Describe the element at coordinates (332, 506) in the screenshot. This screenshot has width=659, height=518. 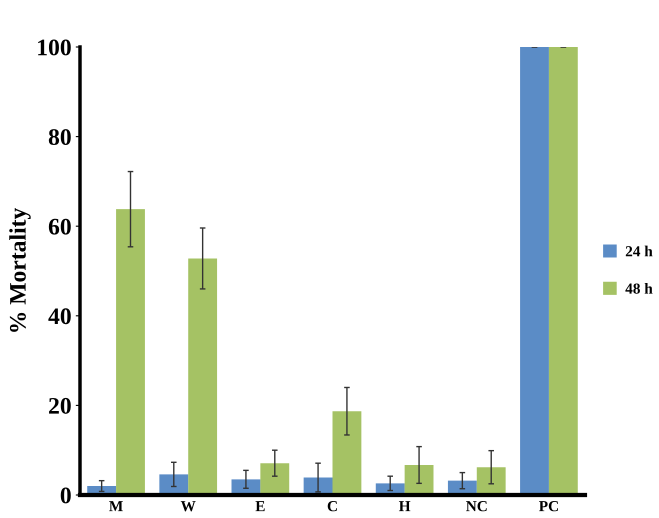
I see `x-tick-label: C` at that location.